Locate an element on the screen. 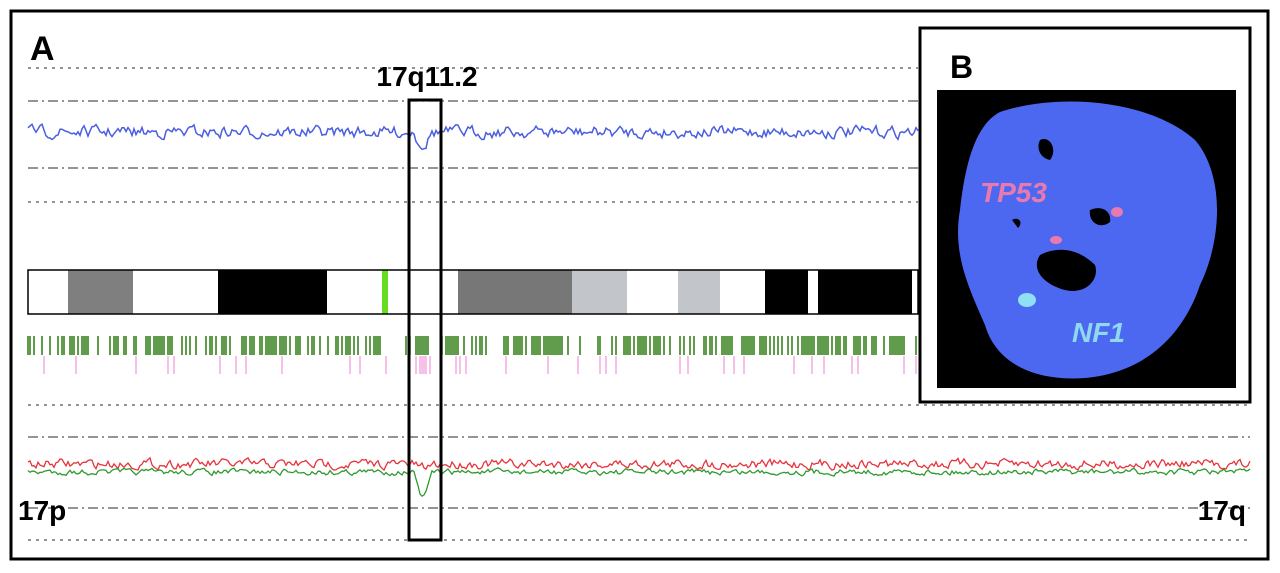  region-label: 17q11.2 is located at coordinates (426, 76).